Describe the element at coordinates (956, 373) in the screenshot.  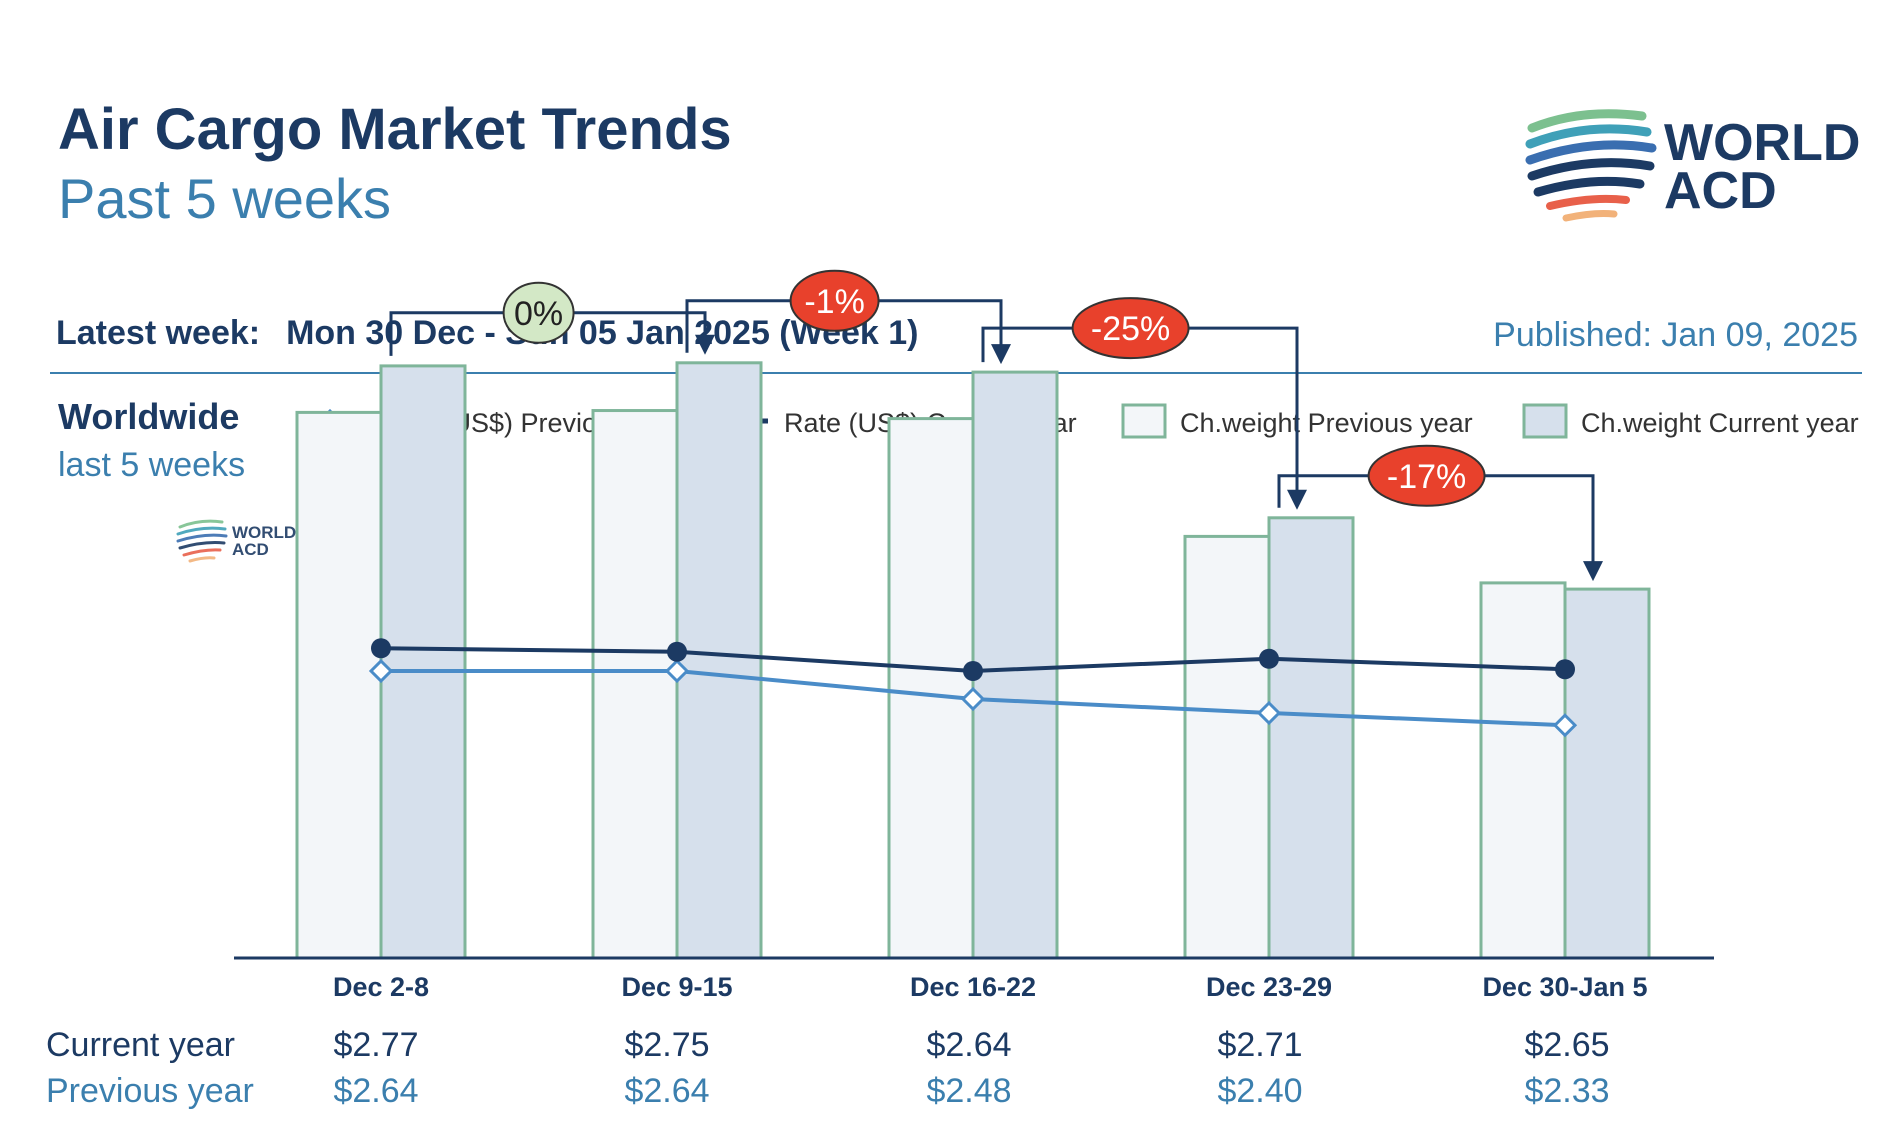
I see `header-divider` at that location.